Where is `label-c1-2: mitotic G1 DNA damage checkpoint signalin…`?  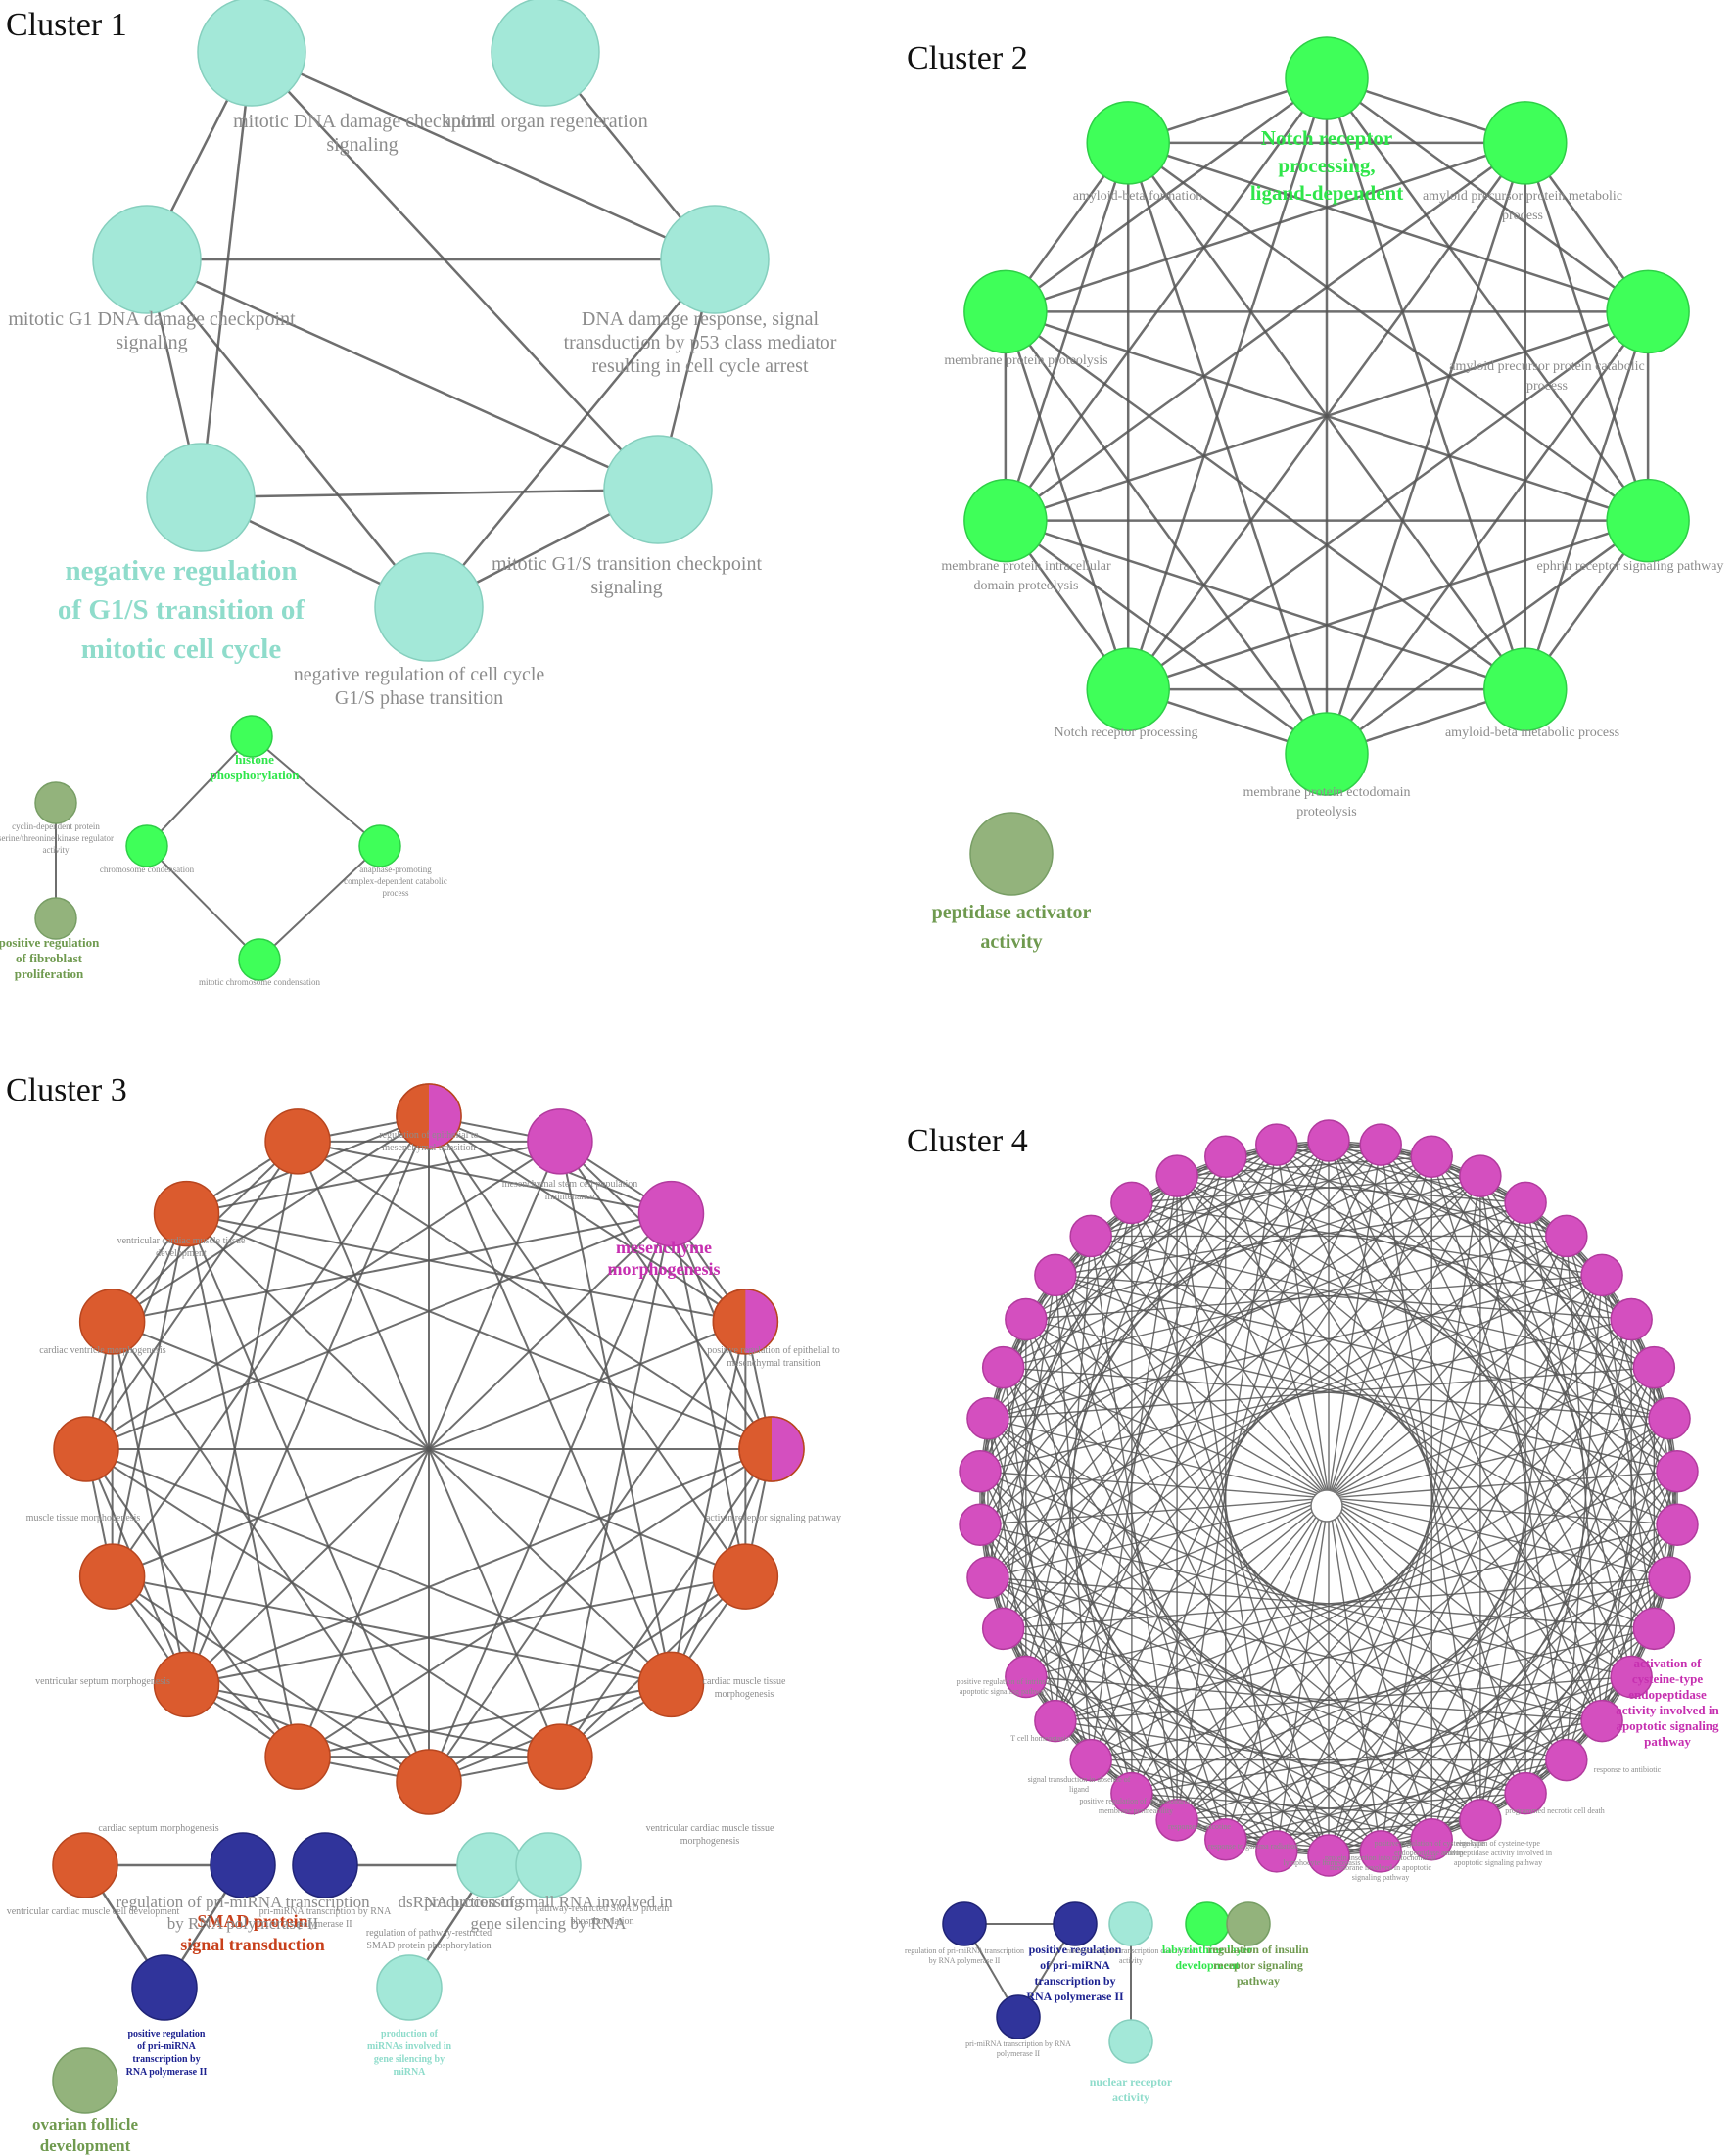
label-c1-2: mitotic G1 DNA damage checkpoint signalin… is located at coordinates (152, 330).